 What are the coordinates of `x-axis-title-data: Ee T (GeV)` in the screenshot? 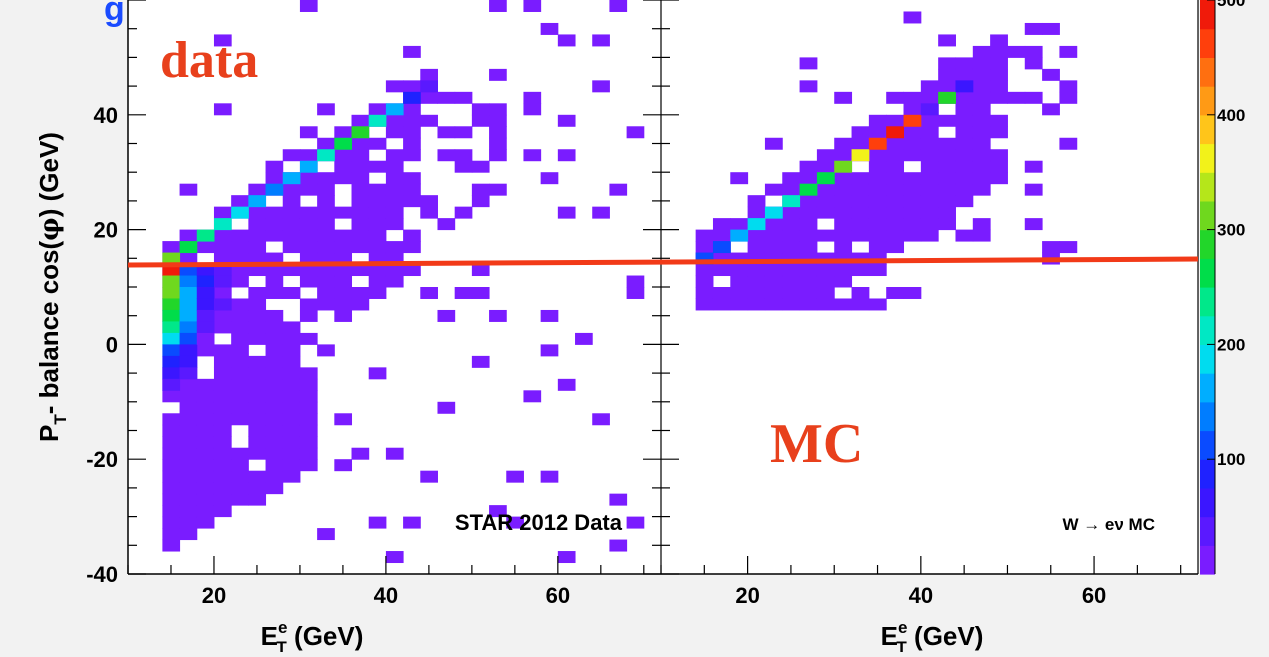 It's located at (312, 635).